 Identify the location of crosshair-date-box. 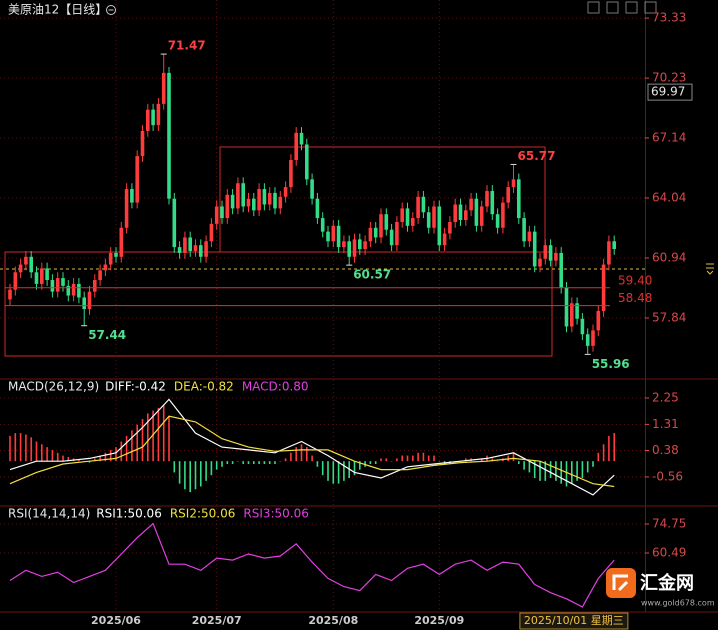
(574, 621).